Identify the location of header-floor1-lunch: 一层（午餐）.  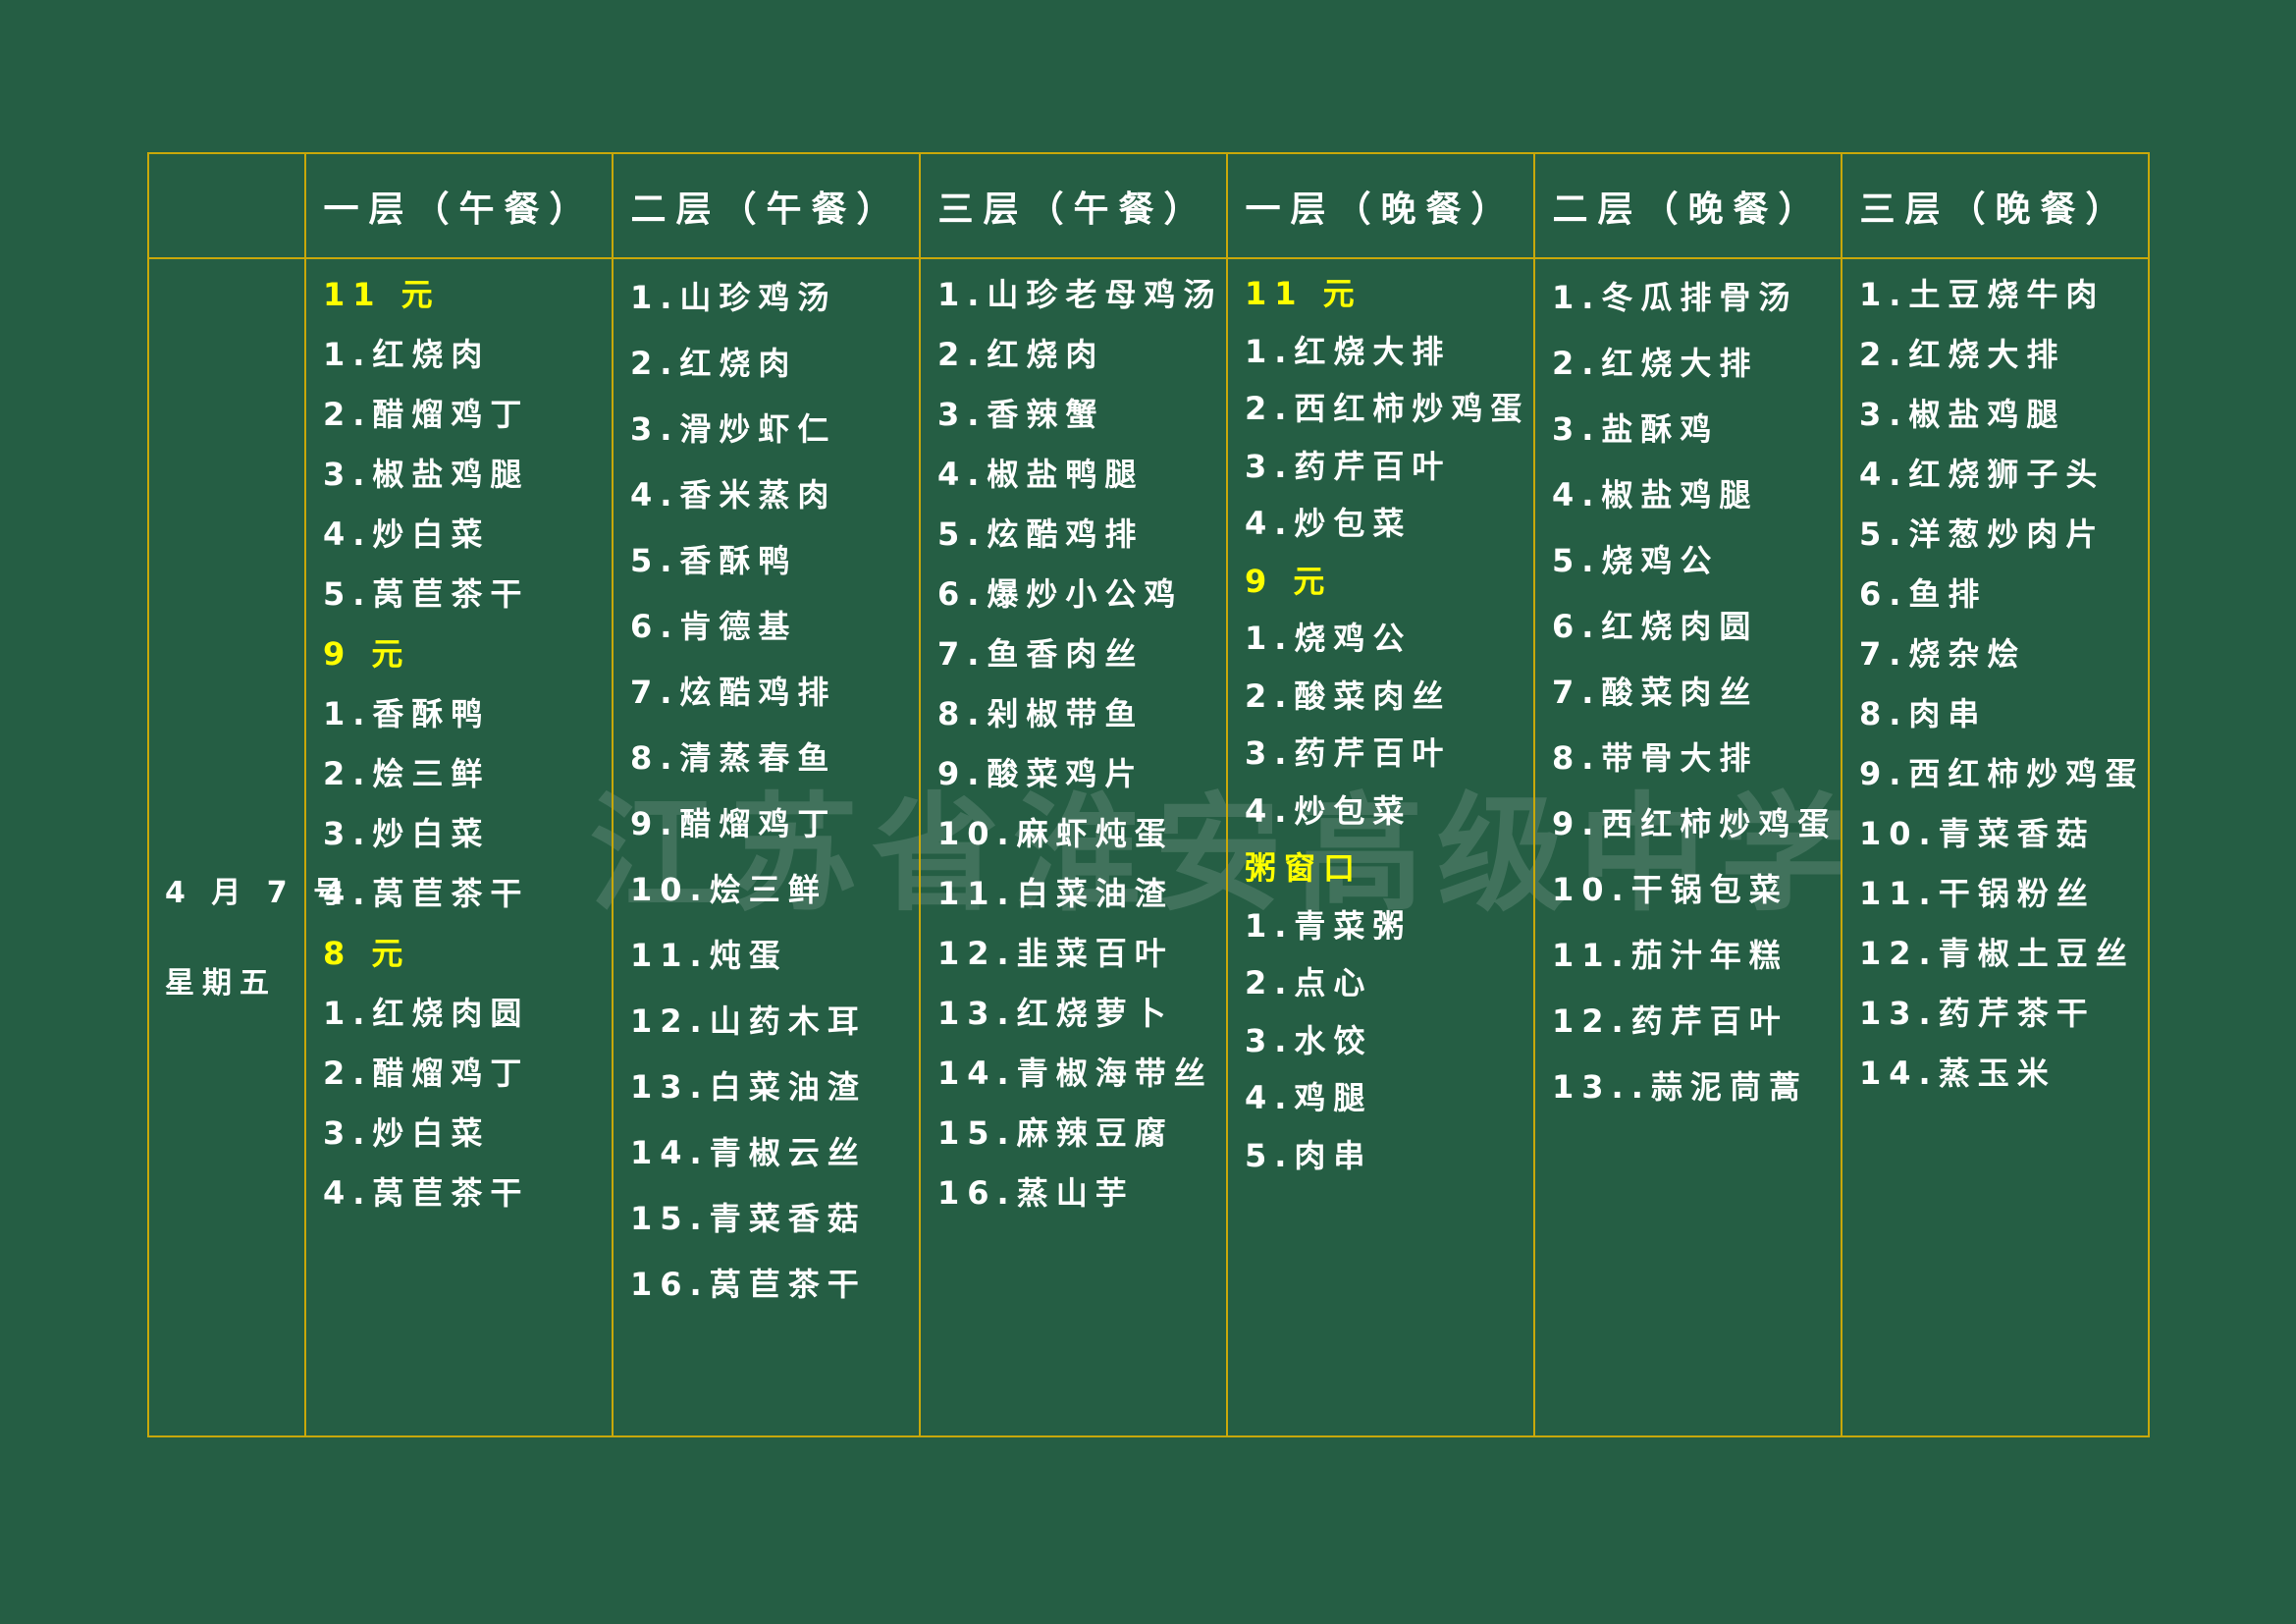
(459, 205).